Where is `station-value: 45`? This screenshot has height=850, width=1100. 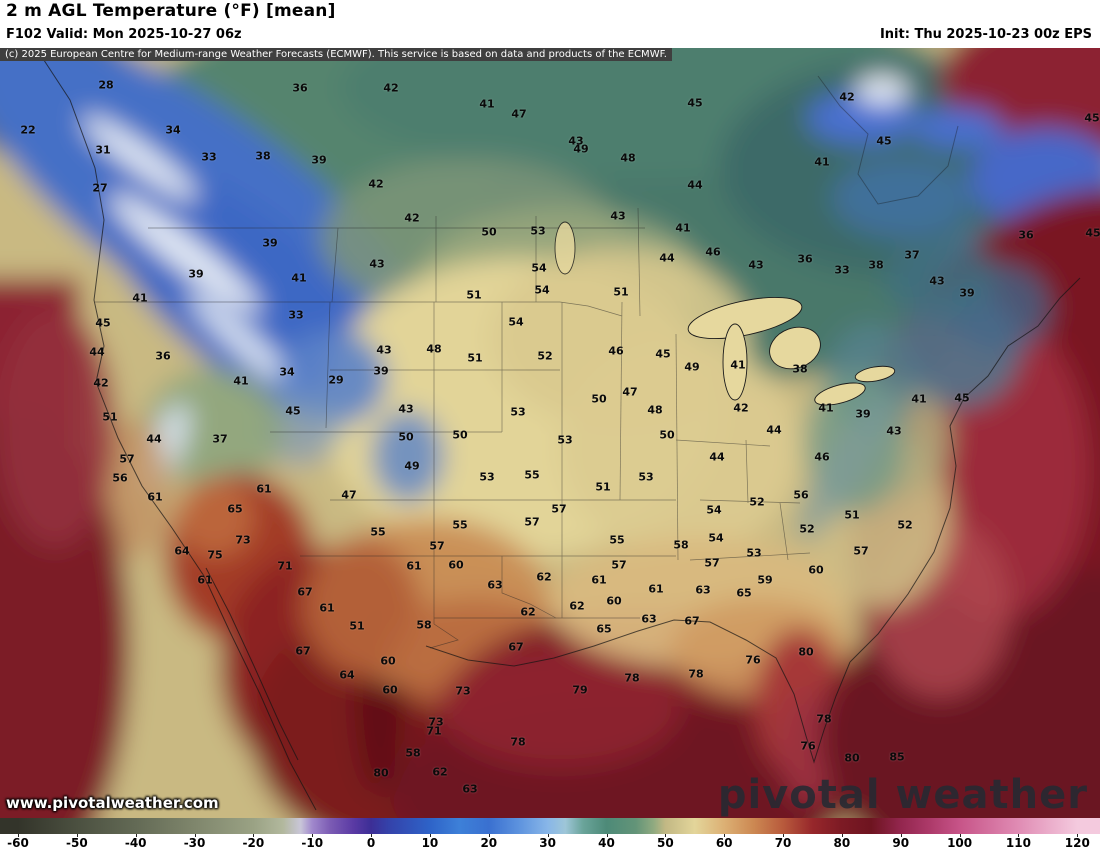
station-value: 45 is located at coordinates (663, 354).